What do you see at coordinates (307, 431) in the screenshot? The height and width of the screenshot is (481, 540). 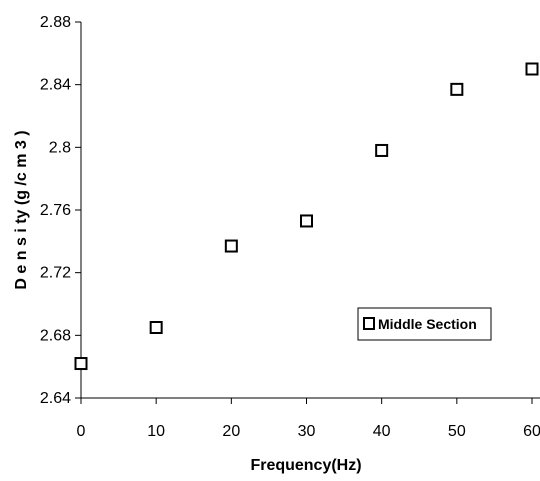 I see `x-tick-label: 30` at bounding box center [307, 431].